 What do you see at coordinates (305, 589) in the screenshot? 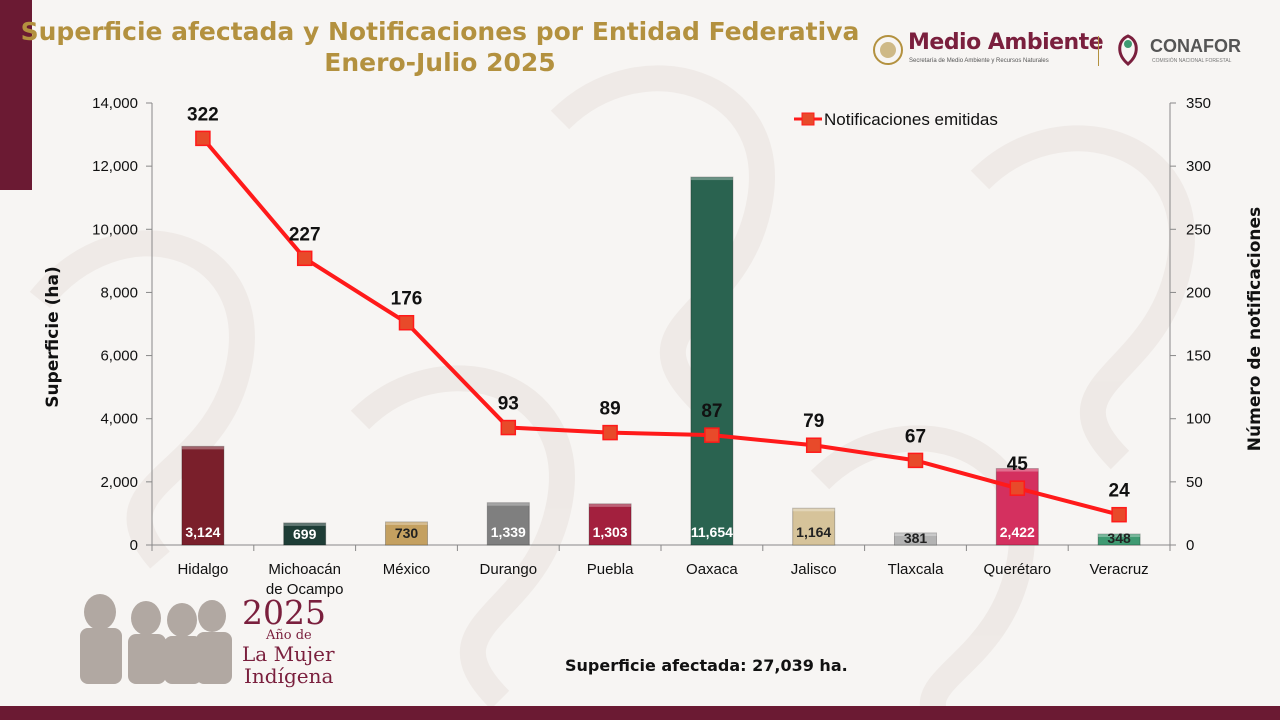
I see `x-tick-label: de Ocampo` at bounding box center [305, 589].